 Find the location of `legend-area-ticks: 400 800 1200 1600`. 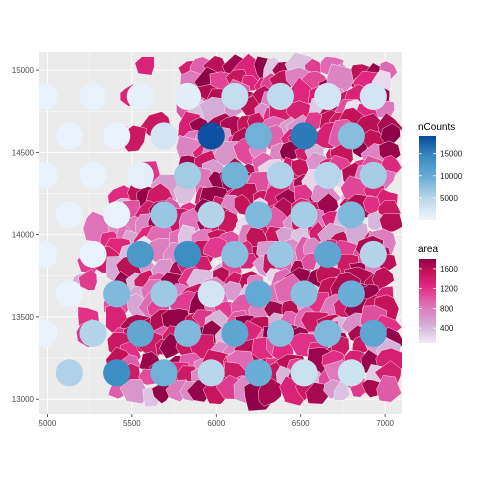

legend-area-ticks: 400 800 1200 1600 is located at coordinates (438, 299).